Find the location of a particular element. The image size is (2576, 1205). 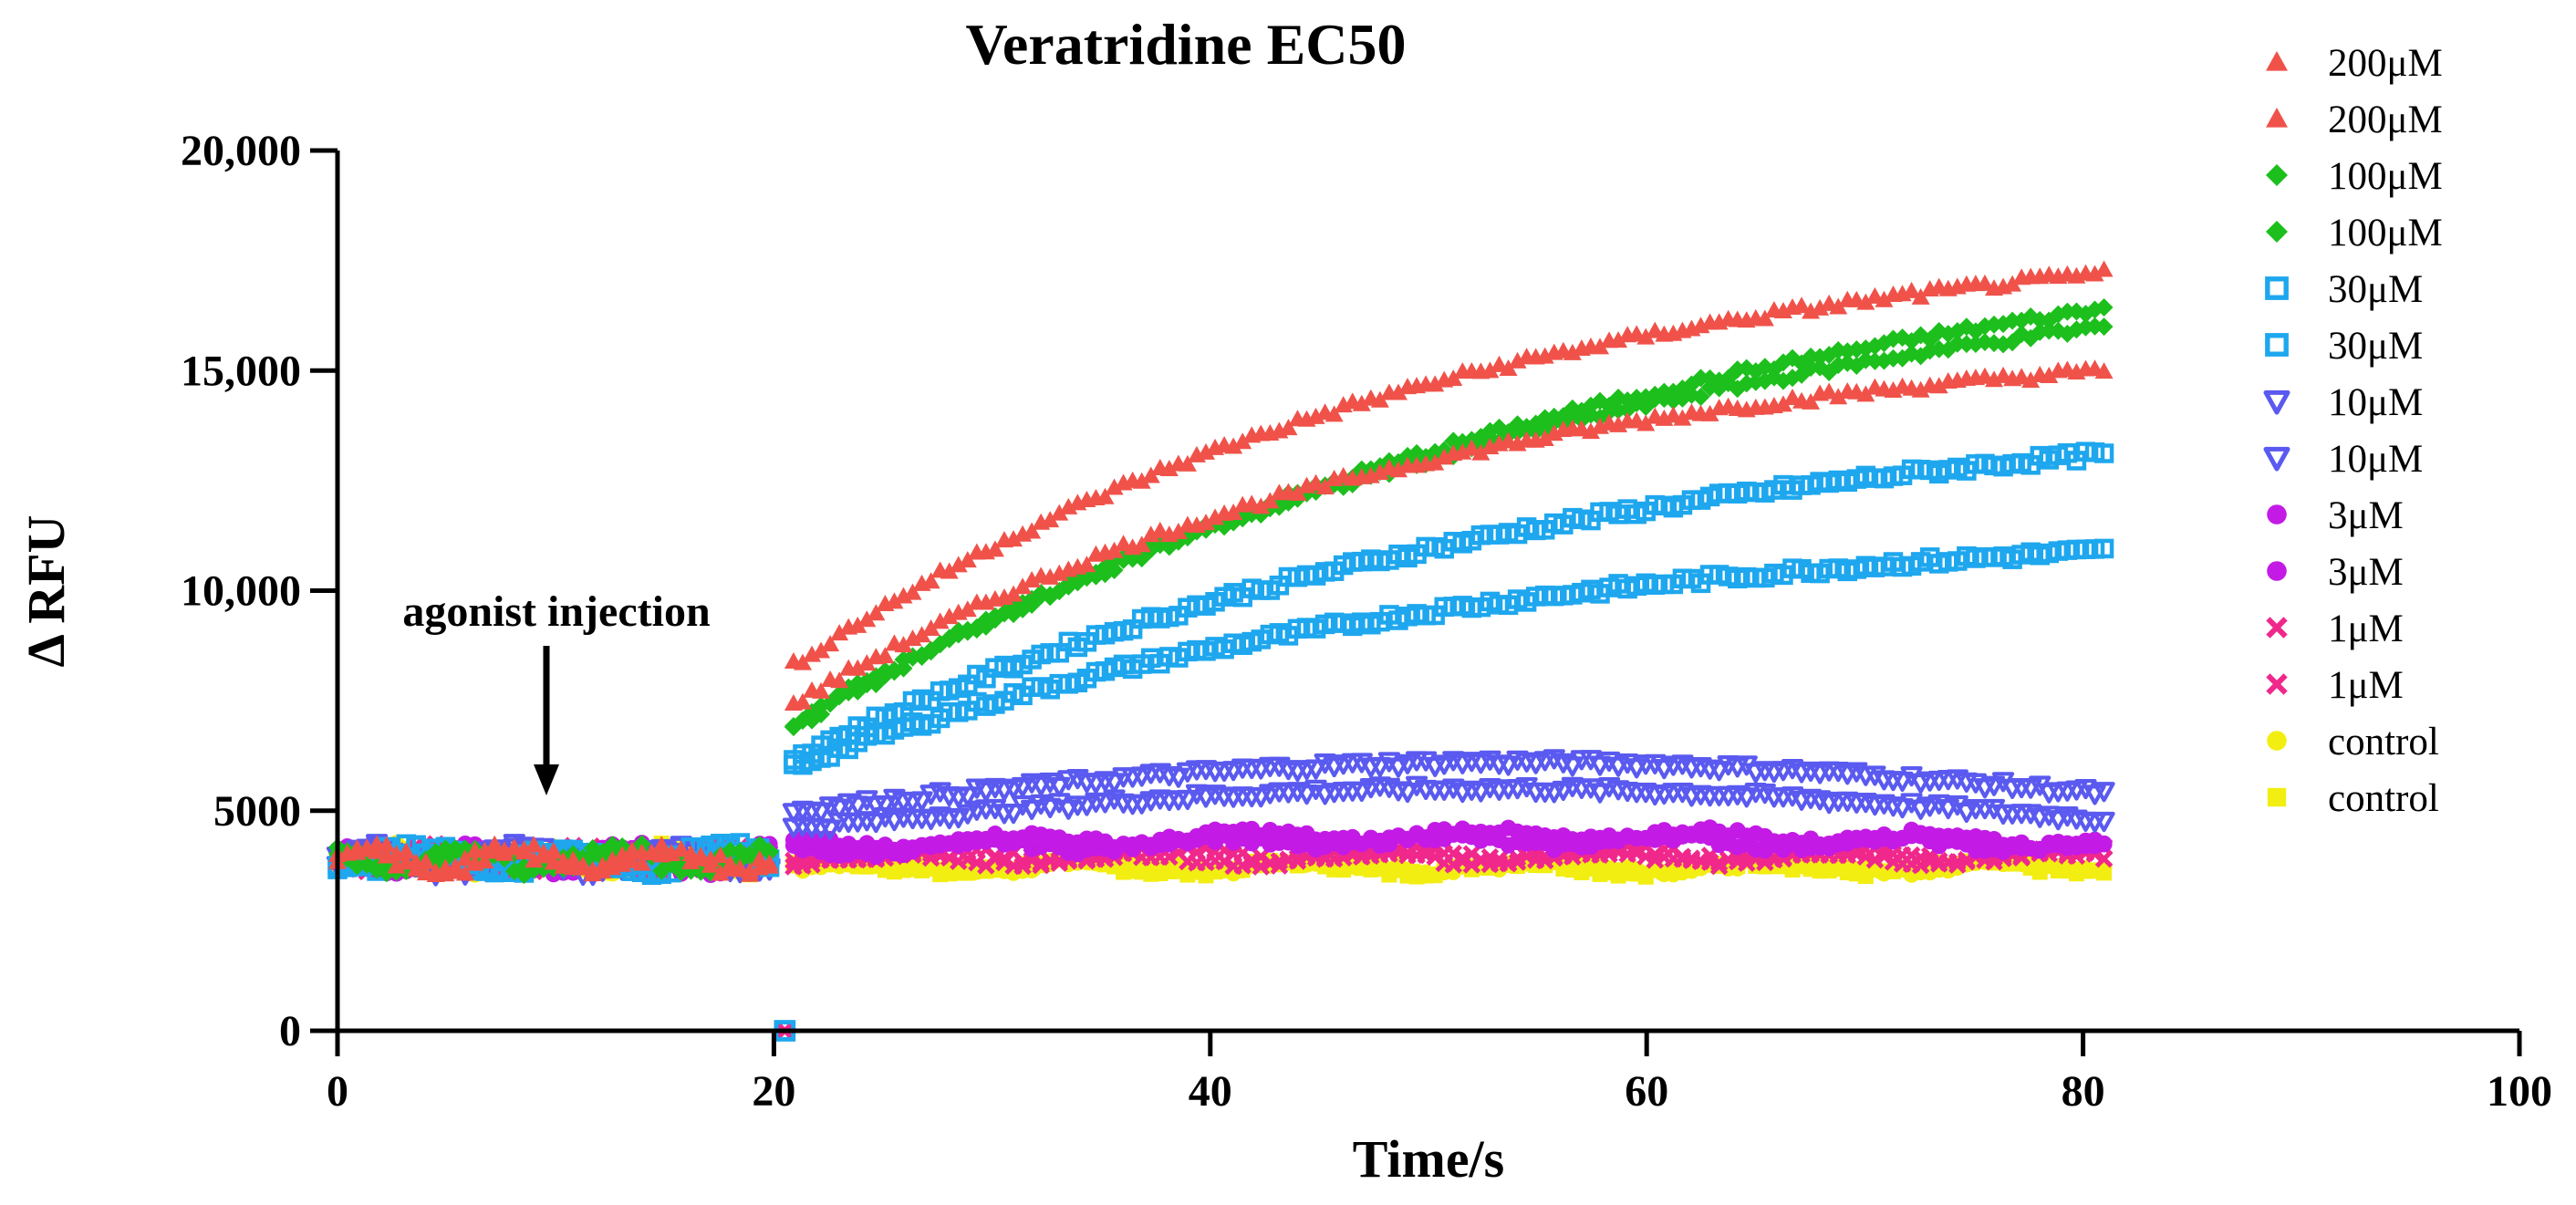

y-tick-label: 10,000 is located at coordinates (241, 592).